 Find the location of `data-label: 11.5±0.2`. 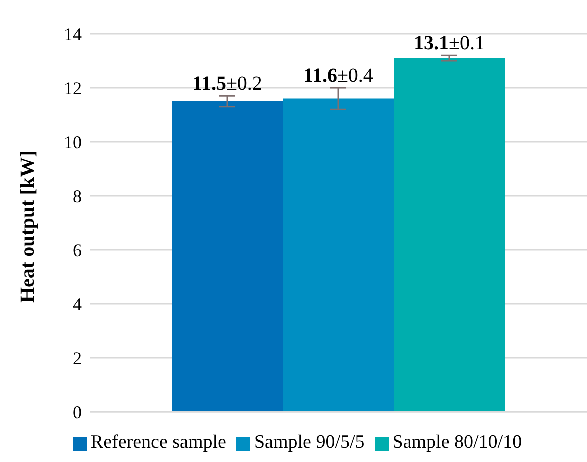

data-label: 11.5±0.2 is located at coordinates (227, 84).